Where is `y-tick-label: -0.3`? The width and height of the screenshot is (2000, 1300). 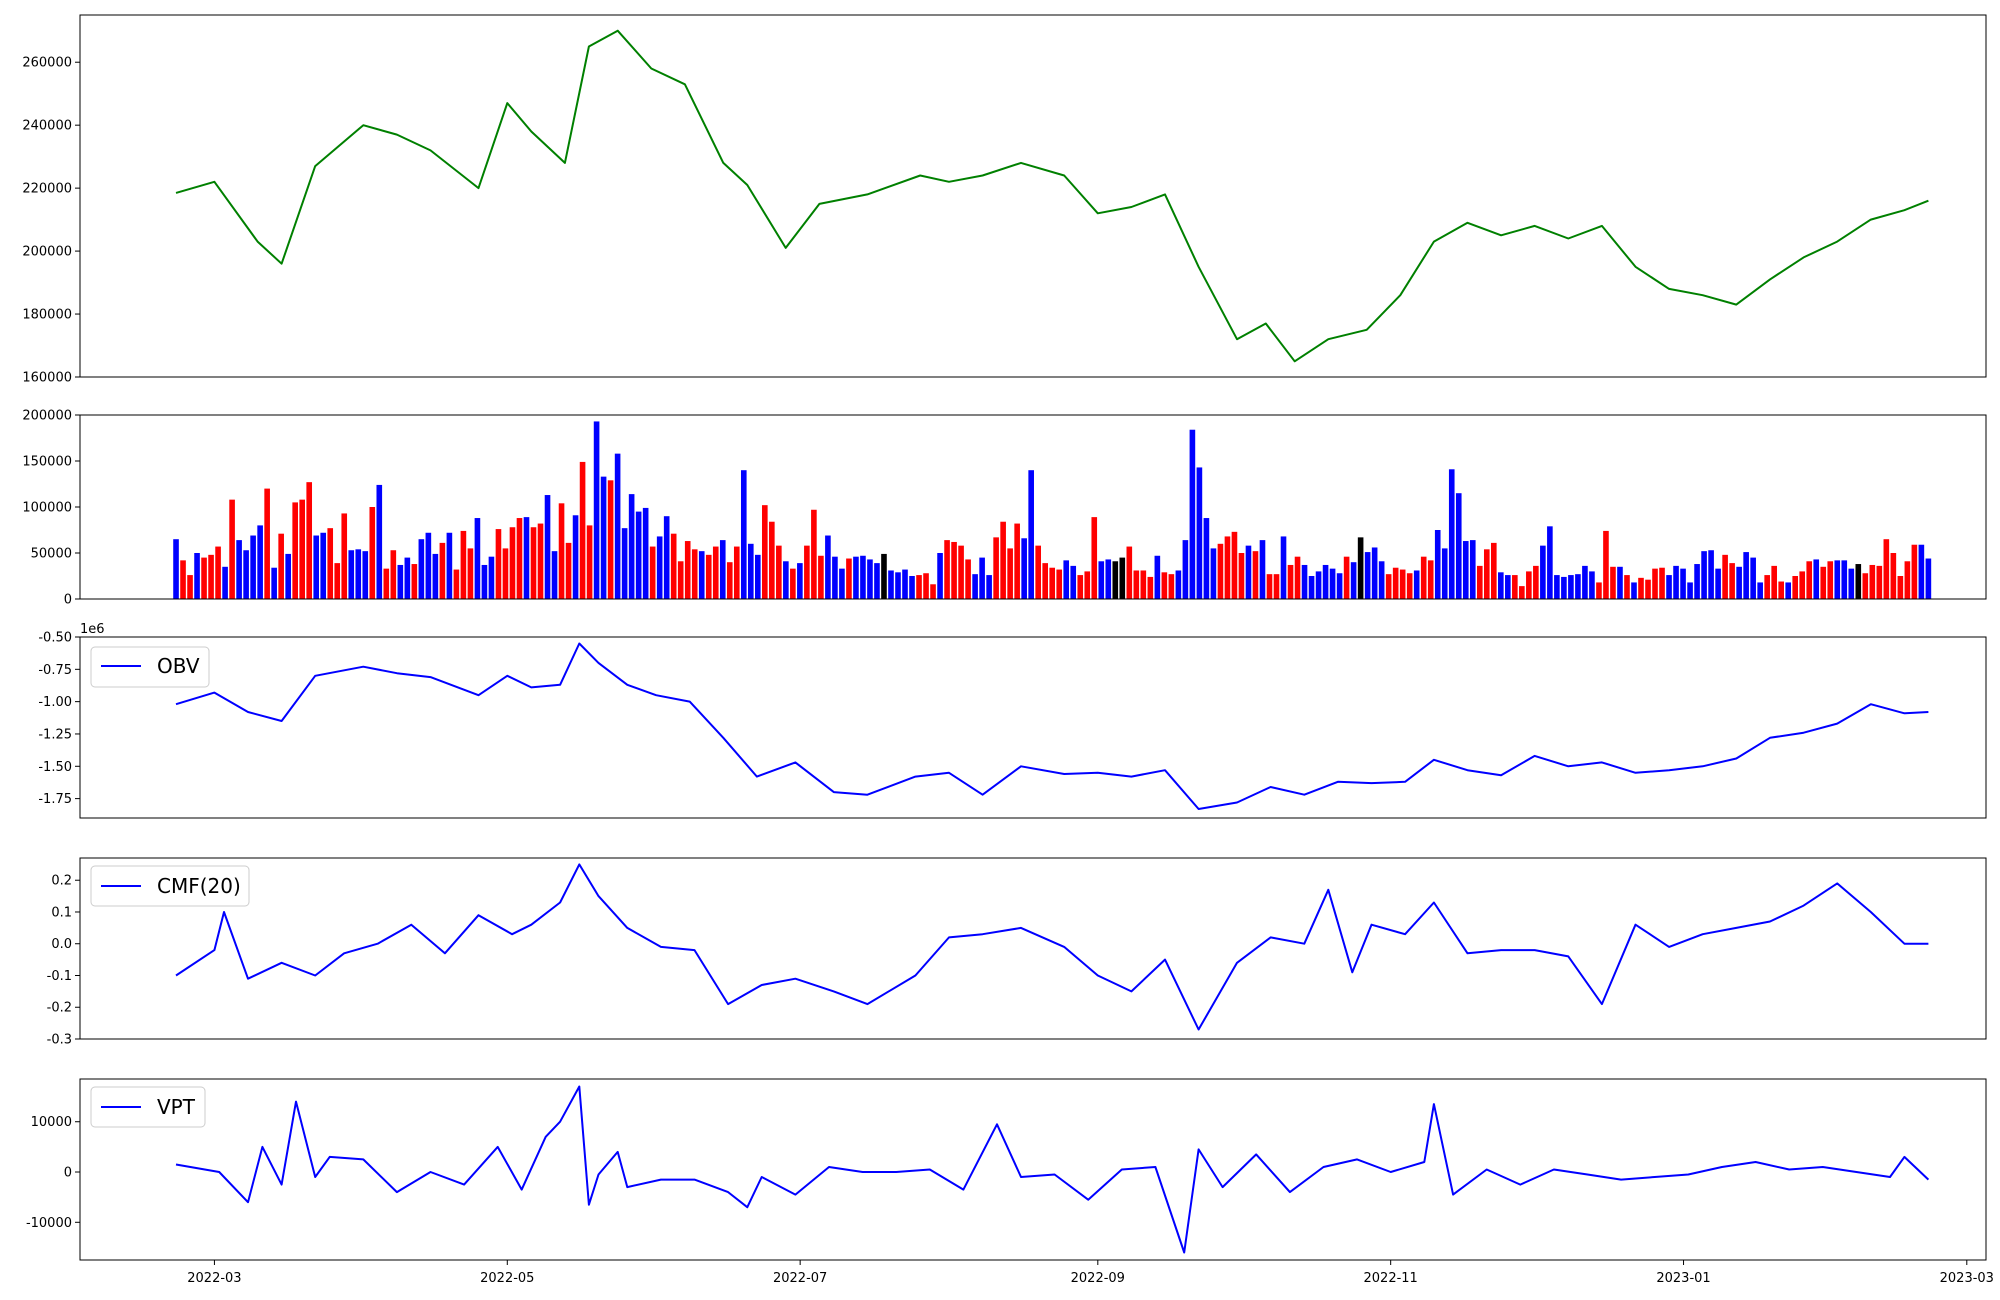
y-tick-label: -0.3 is located at coordinates (59, 1040).